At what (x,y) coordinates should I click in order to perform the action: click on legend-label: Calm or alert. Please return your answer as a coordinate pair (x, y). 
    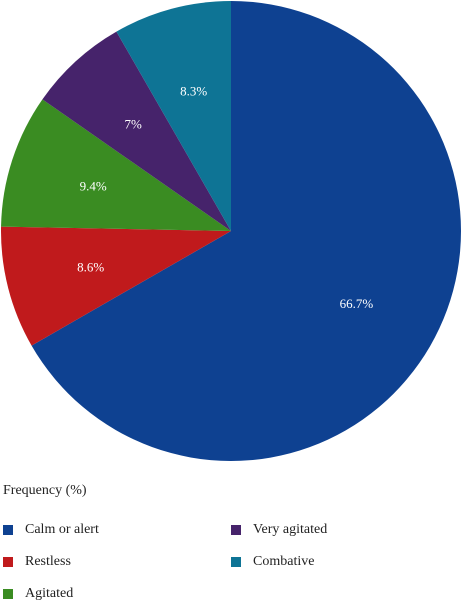
    Looking at the image, I should click on (62, 529).